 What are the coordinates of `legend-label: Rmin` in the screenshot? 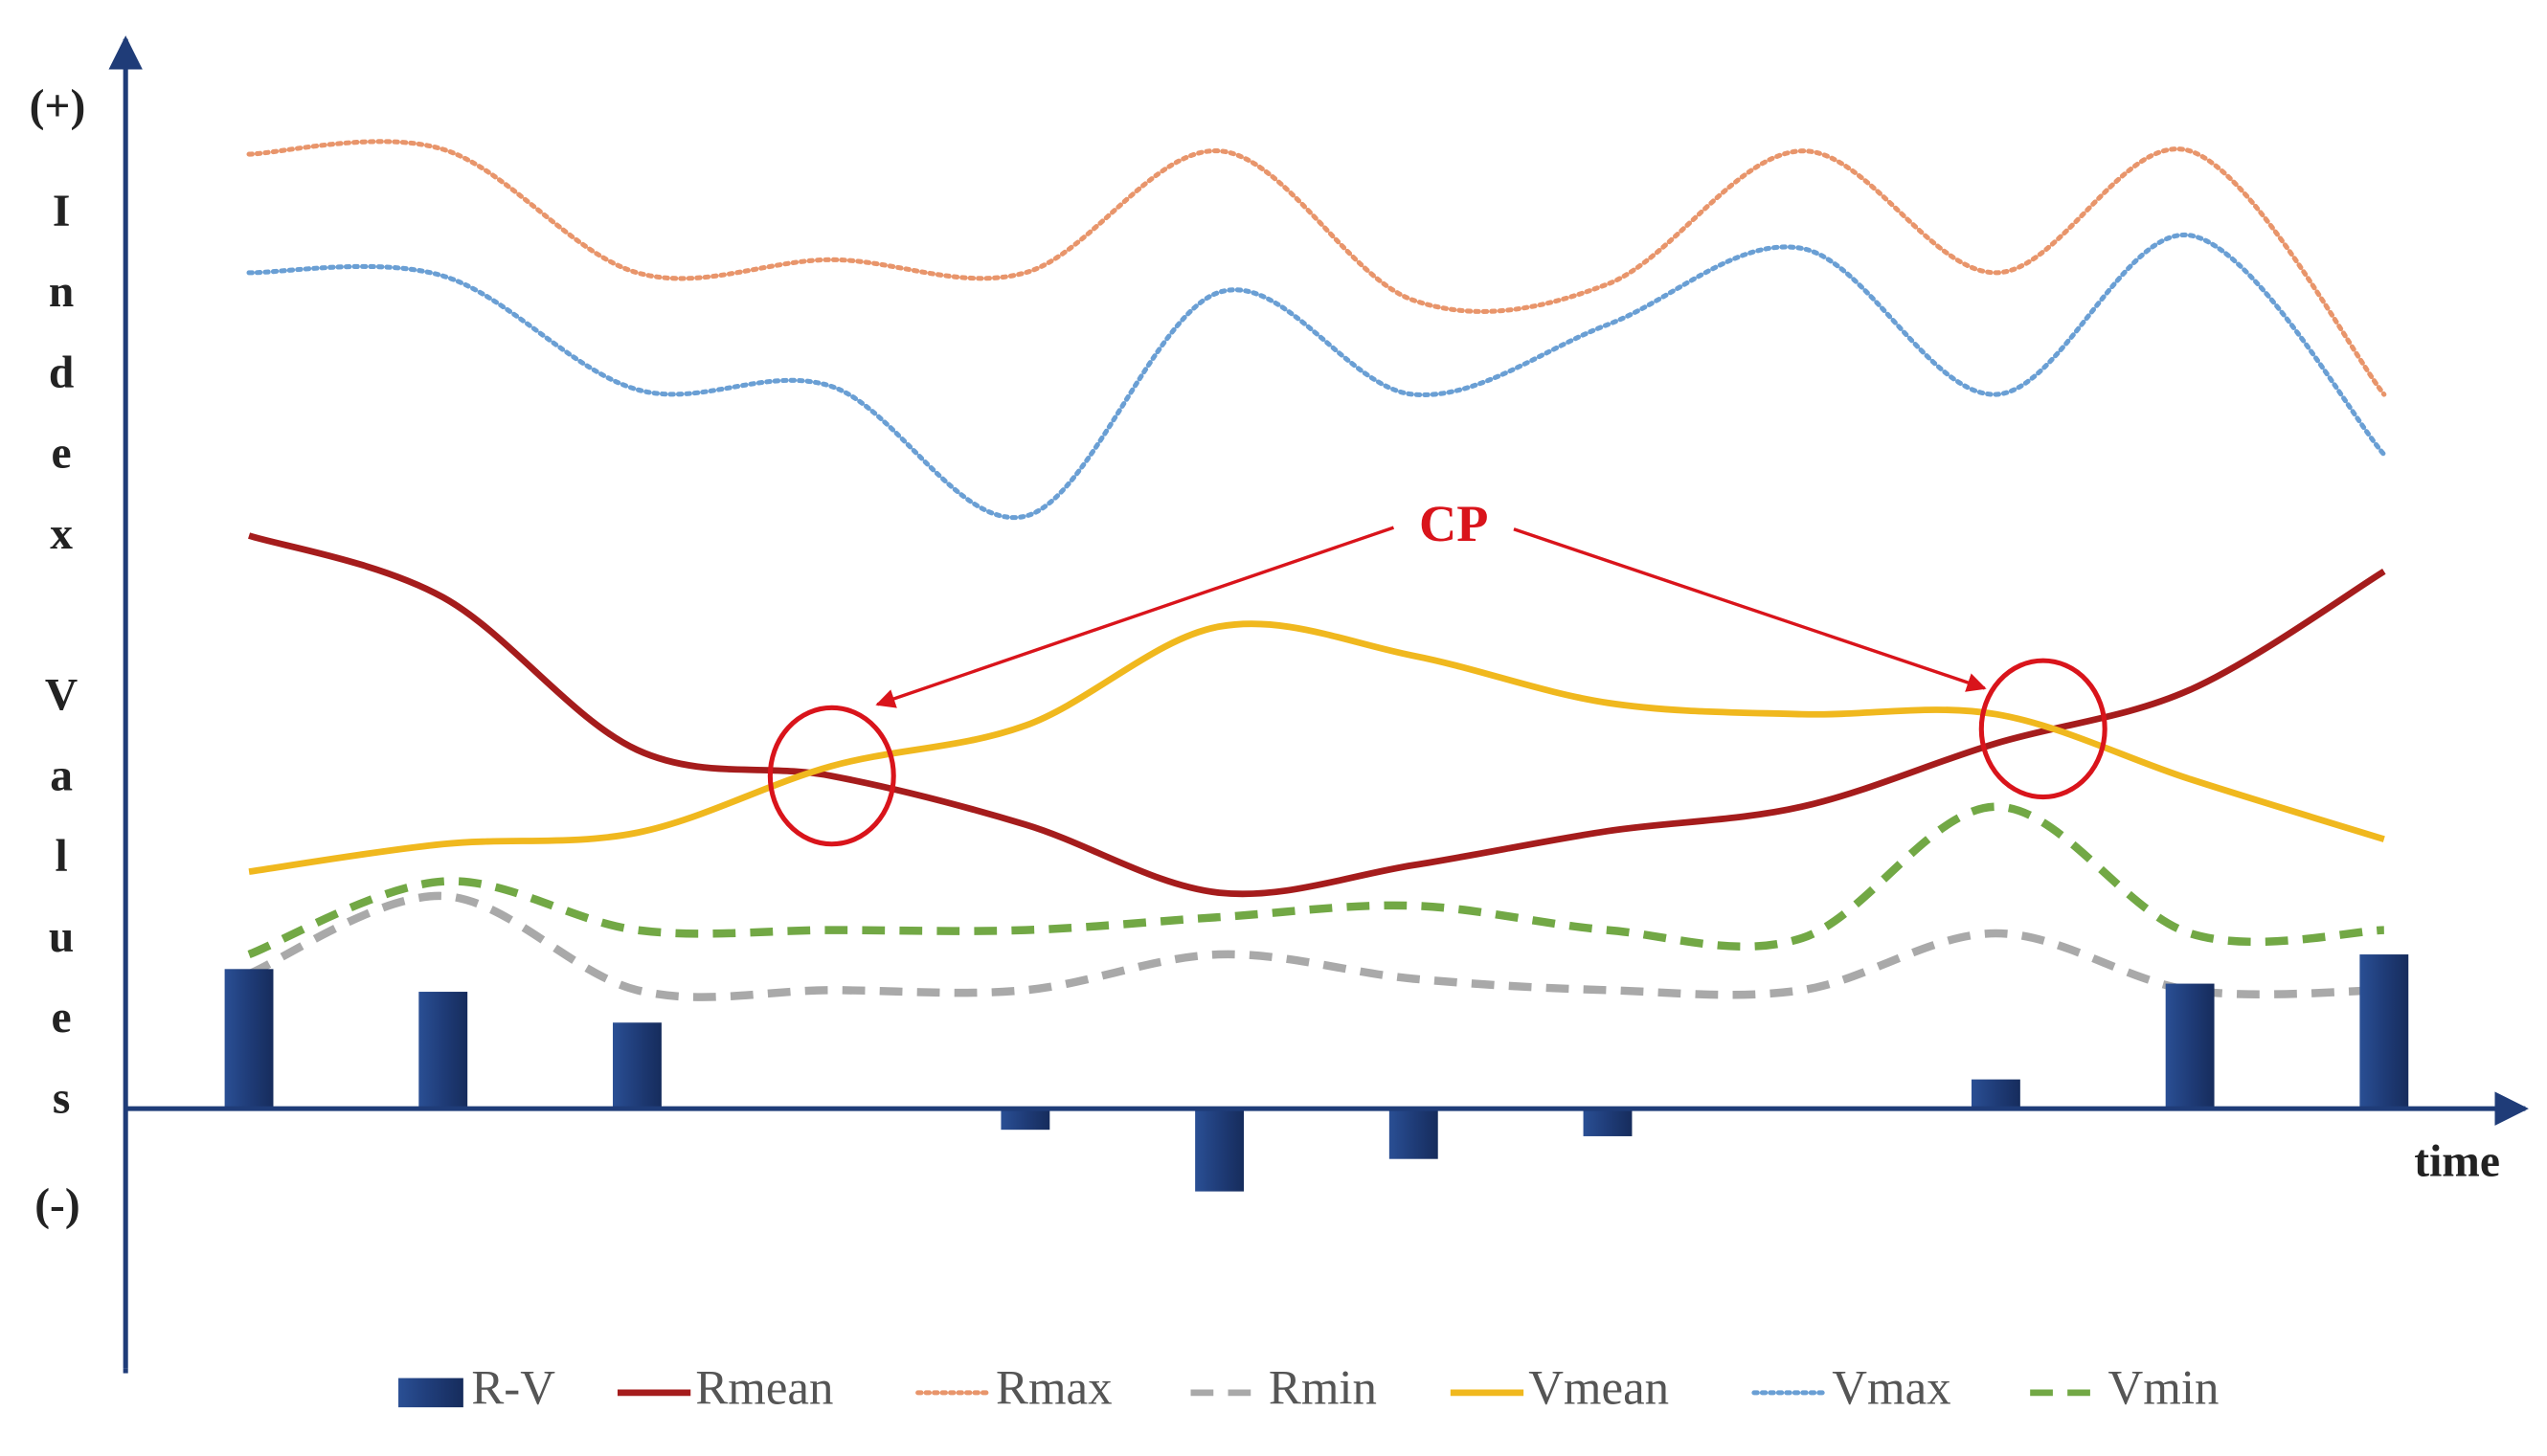 It's located at (1323, 1389).